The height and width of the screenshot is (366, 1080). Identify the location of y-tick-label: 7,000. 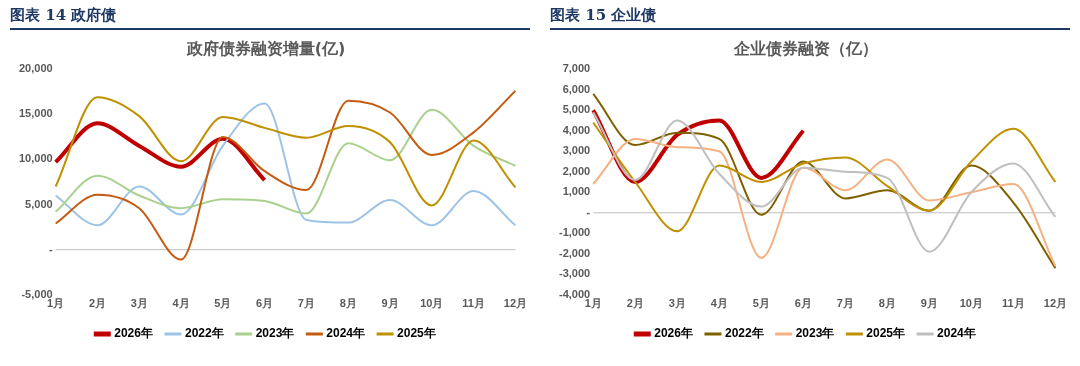
(576, 68).